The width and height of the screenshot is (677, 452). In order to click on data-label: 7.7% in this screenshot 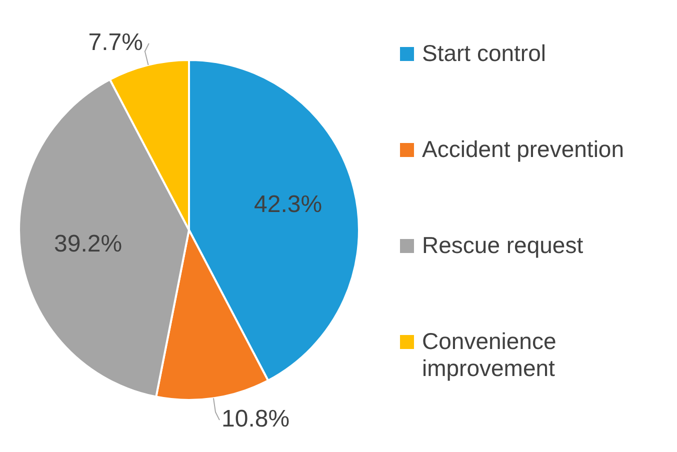, I will do `click(115, 42)`.